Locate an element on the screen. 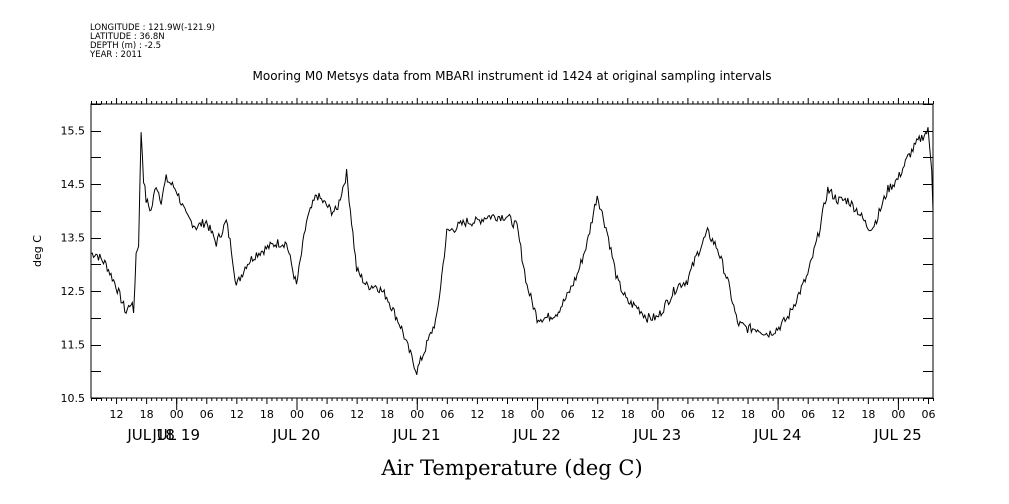  x-day-label: JUL 18 is located at coordinates (150, 435).